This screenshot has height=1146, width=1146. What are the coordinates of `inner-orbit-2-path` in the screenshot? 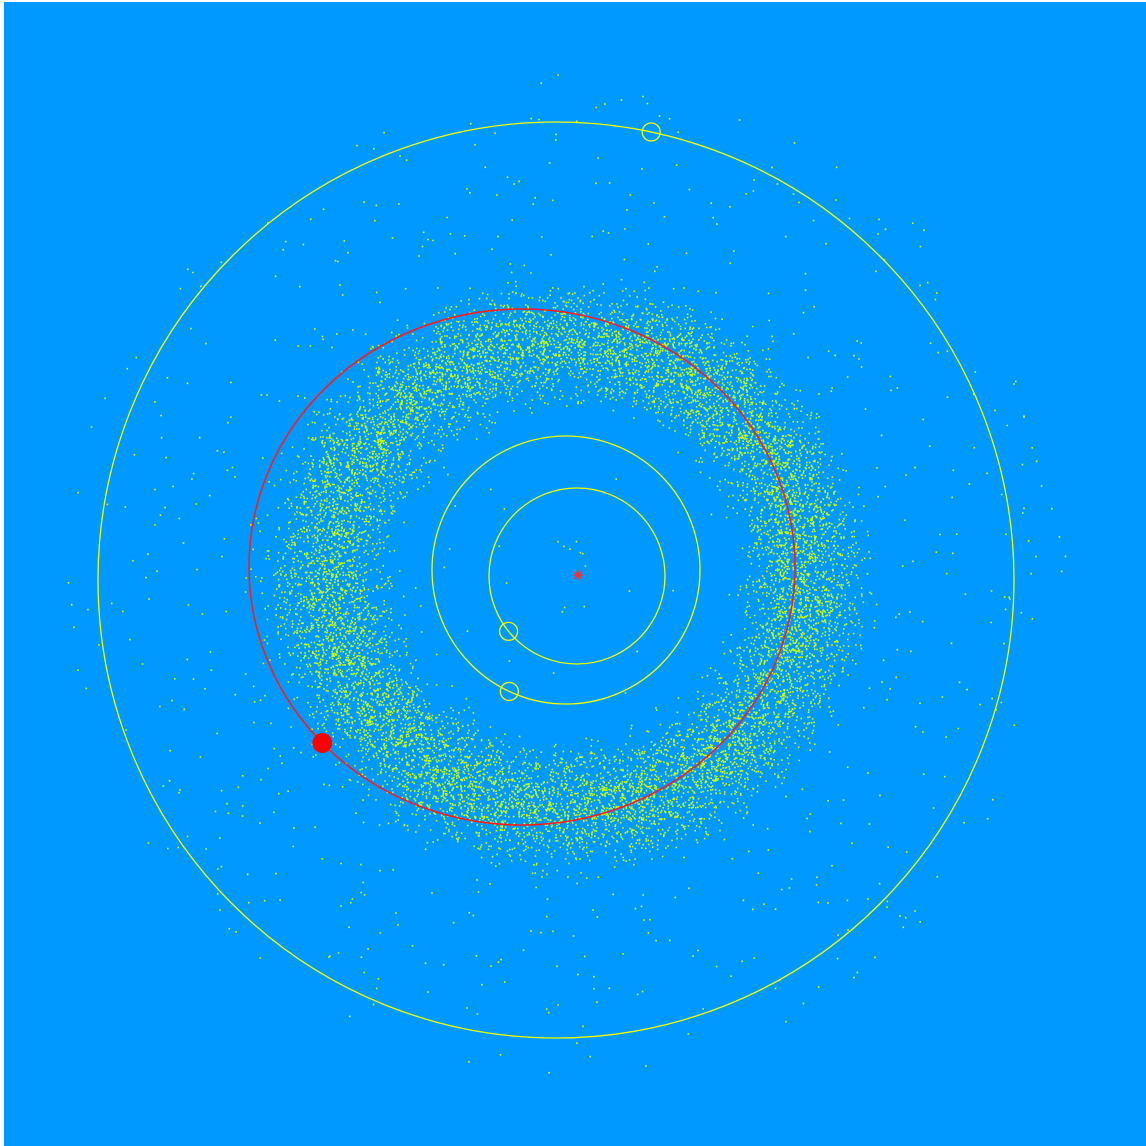 It's located at (566, 570).